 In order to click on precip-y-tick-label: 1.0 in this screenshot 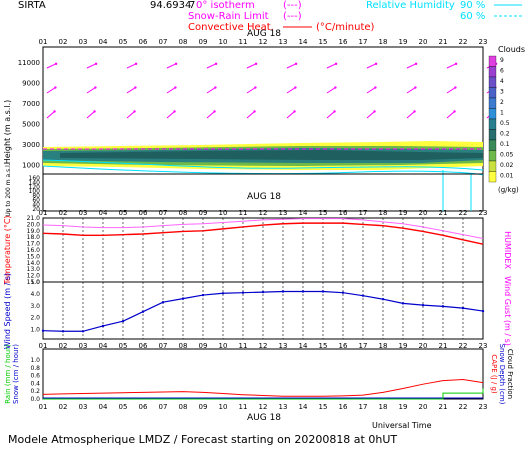, I will do `click(35, 360)`.